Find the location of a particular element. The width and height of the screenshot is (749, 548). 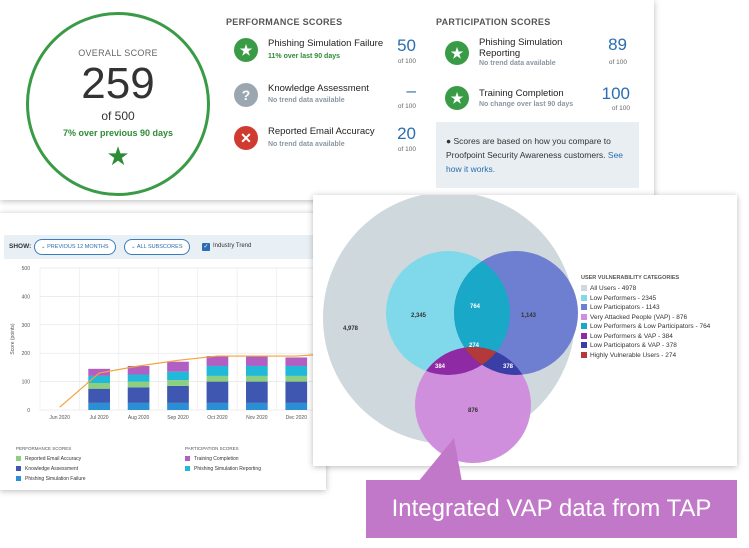

see-how-link: See how it works. is located at coordinates (535, 162).